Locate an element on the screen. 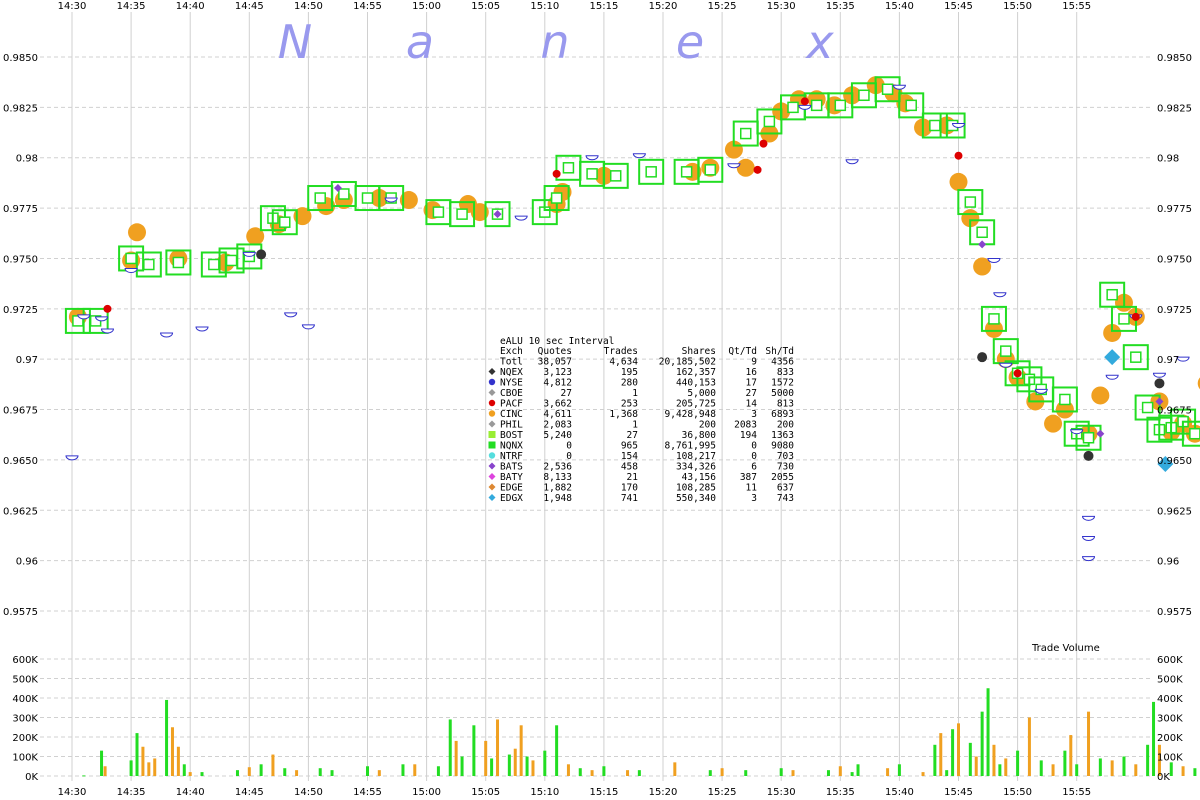 The height and width of the screenshot is (800, 1200). y-tick-label-left: 0.9725 is located at coordinates (20, 310).